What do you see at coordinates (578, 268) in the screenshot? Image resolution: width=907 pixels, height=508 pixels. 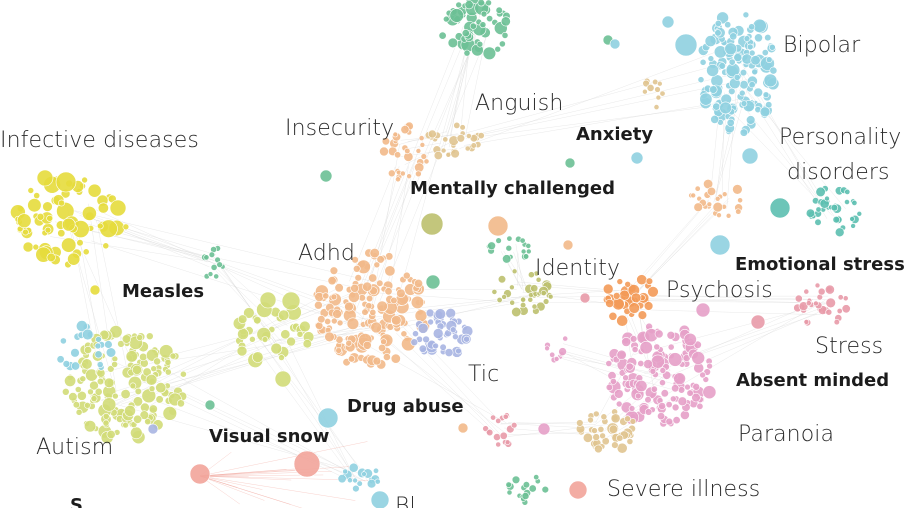 I see `cluster-label-identity: Identity` at bounding box center [578, 268].